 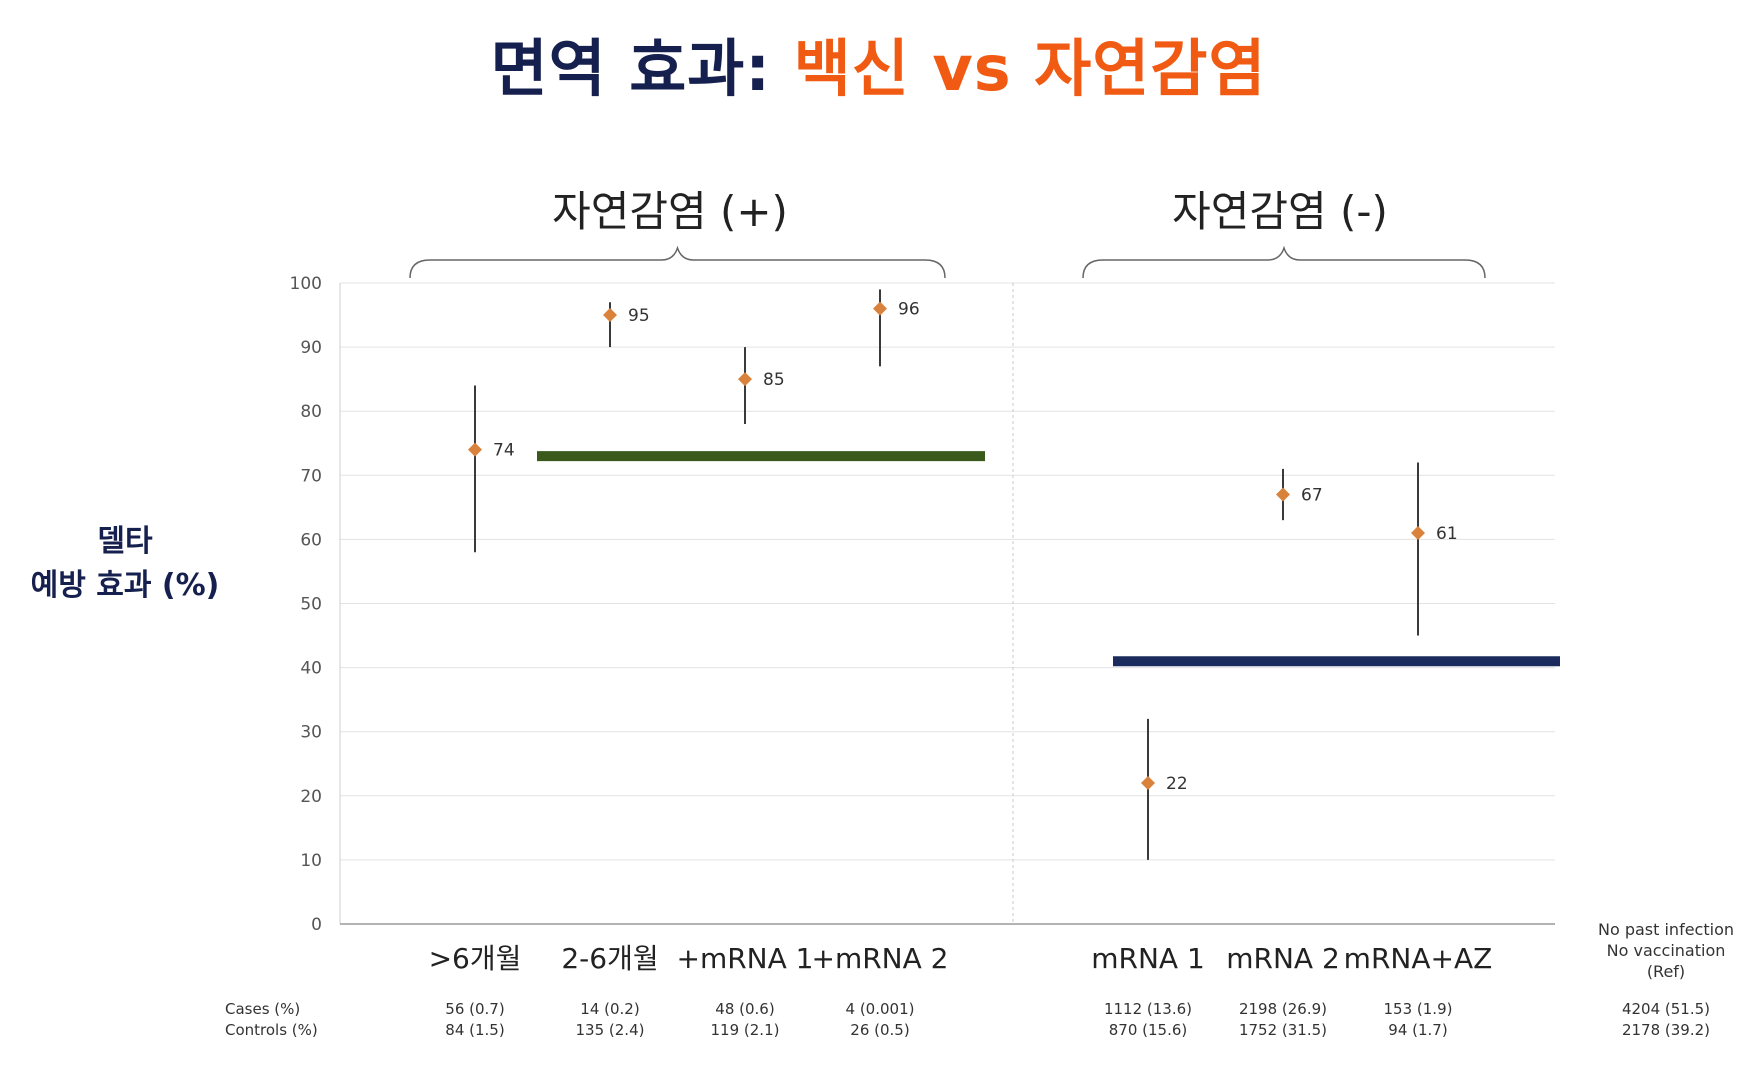 What do you see at coordinates (311, 605) in the screenshot?
I see `y-tick-label: 50` at bounding box center [311, 605].